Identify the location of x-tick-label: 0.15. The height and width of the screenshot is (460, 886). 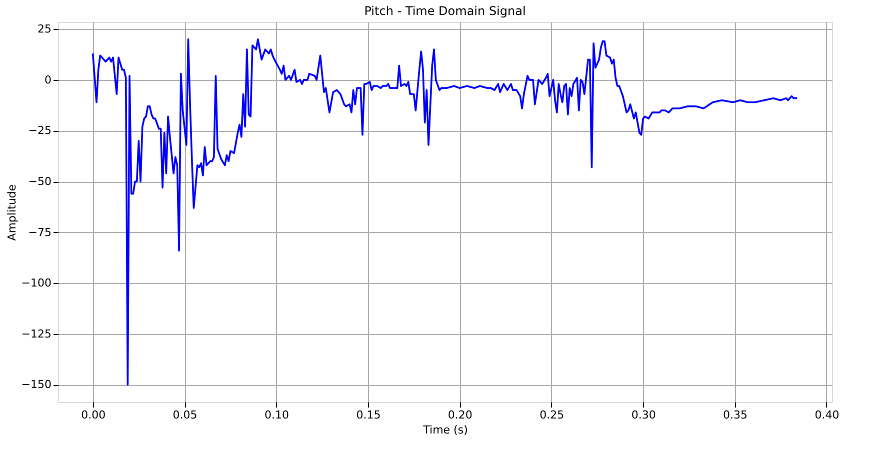
(368, 415).